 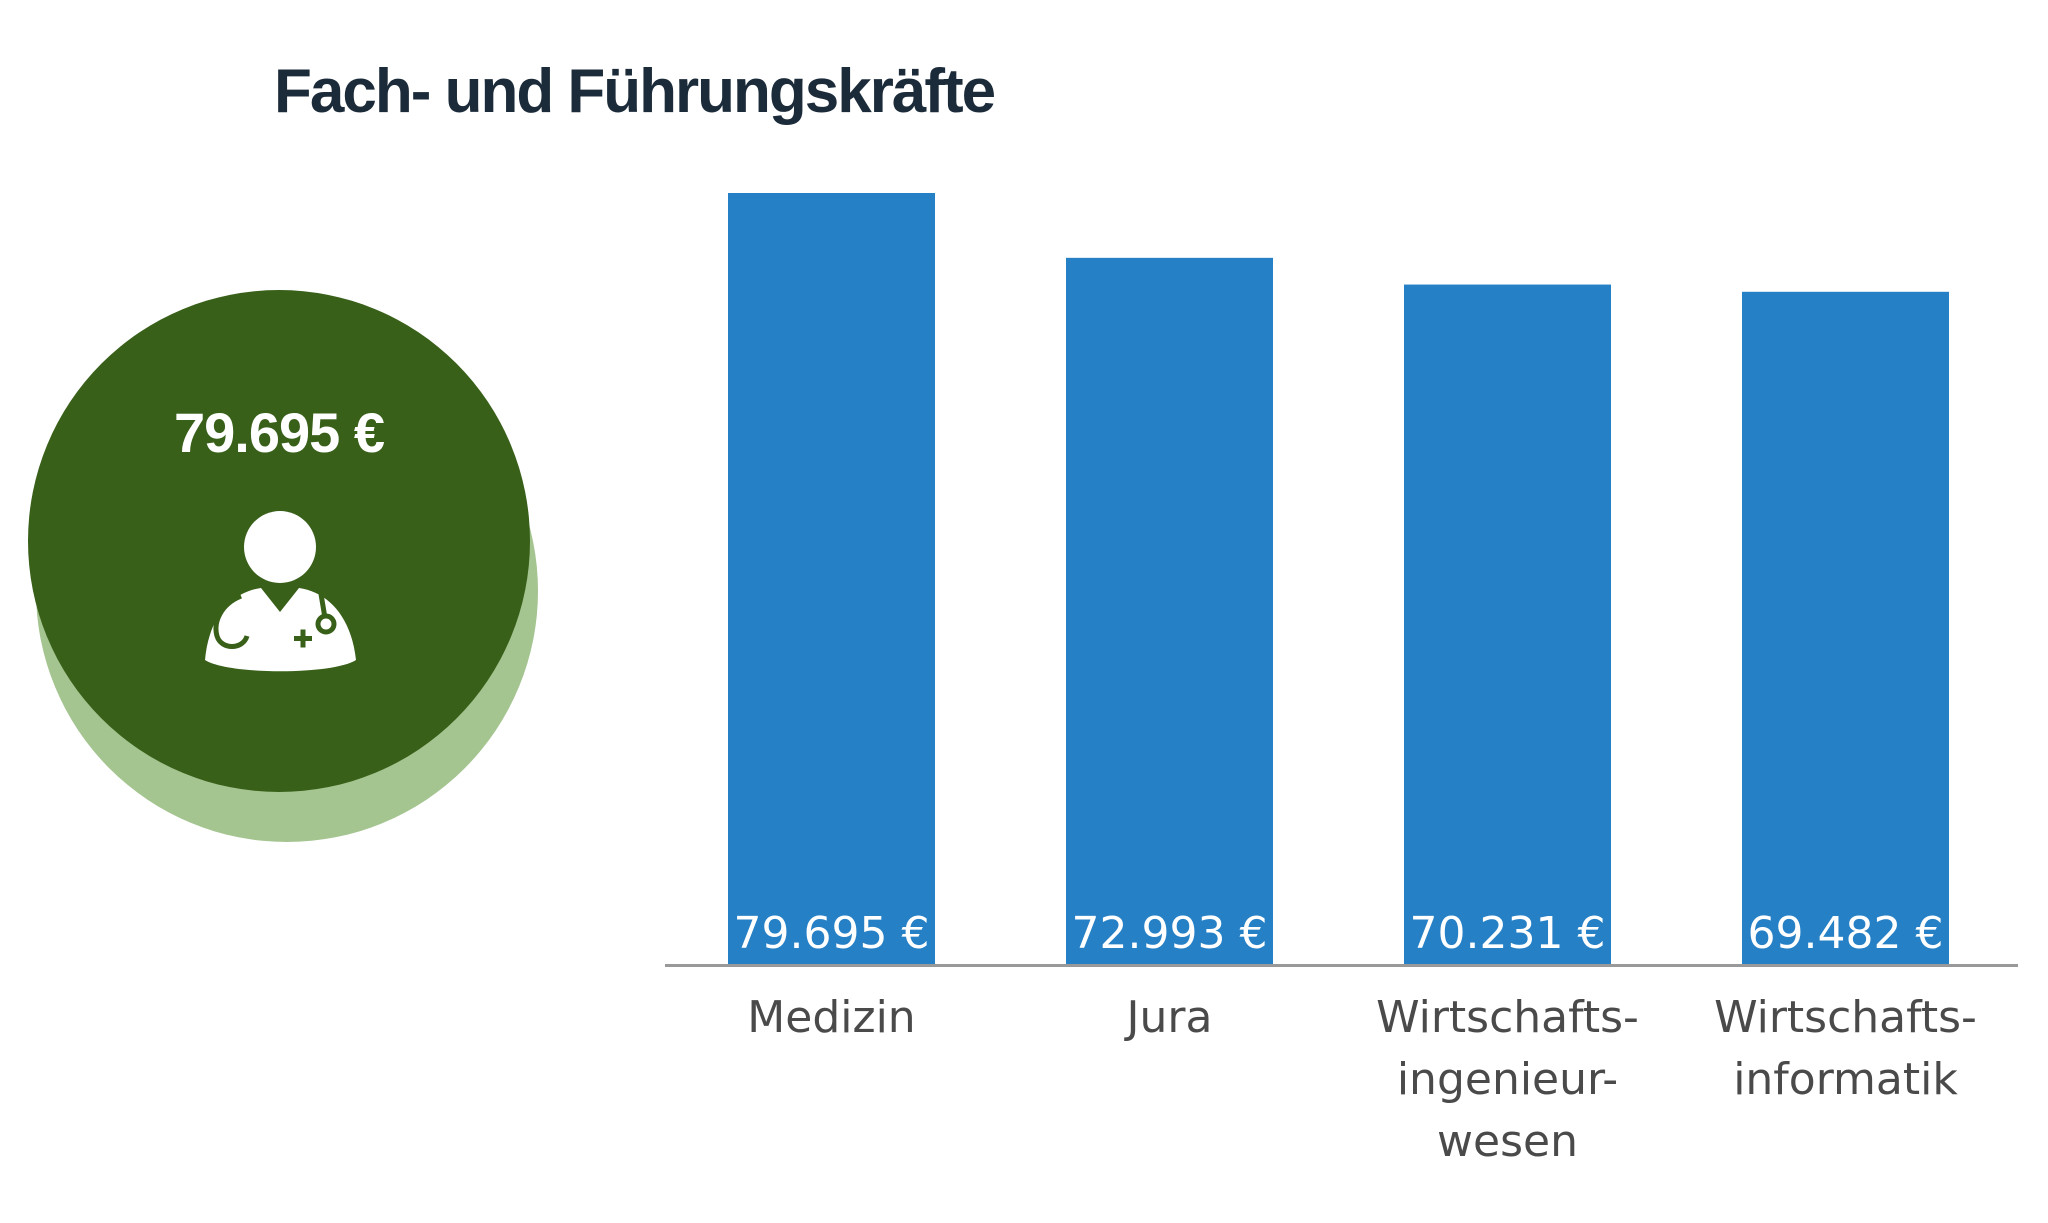 What do you see at coordinates (1168, 1017) in the screenshot?
I see `category-label: Jura` at bounding box center [1168, 1017].